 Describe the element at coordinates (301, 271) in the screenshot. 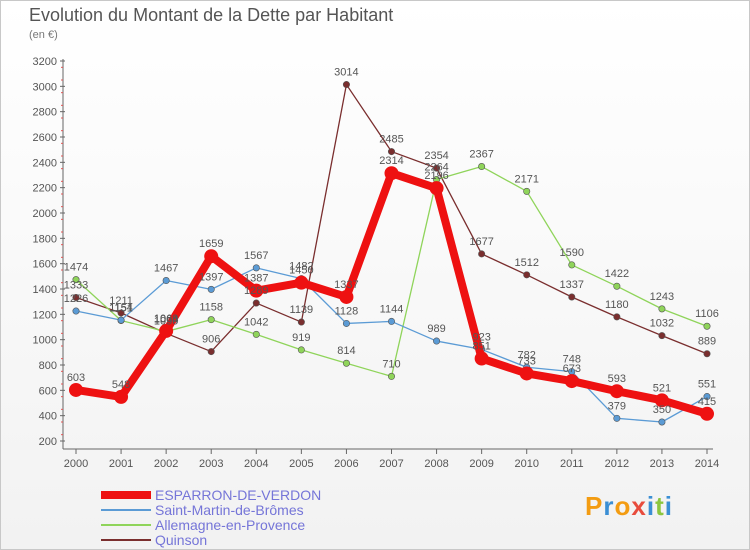

I see `data-label: 1450` at that location.